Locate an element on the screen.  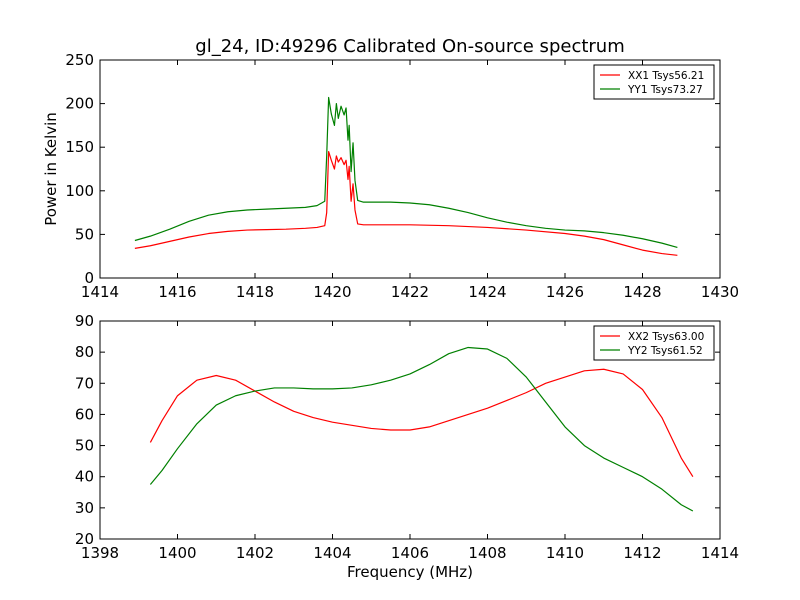
top-legend-box is located at coordinates (654, 82).